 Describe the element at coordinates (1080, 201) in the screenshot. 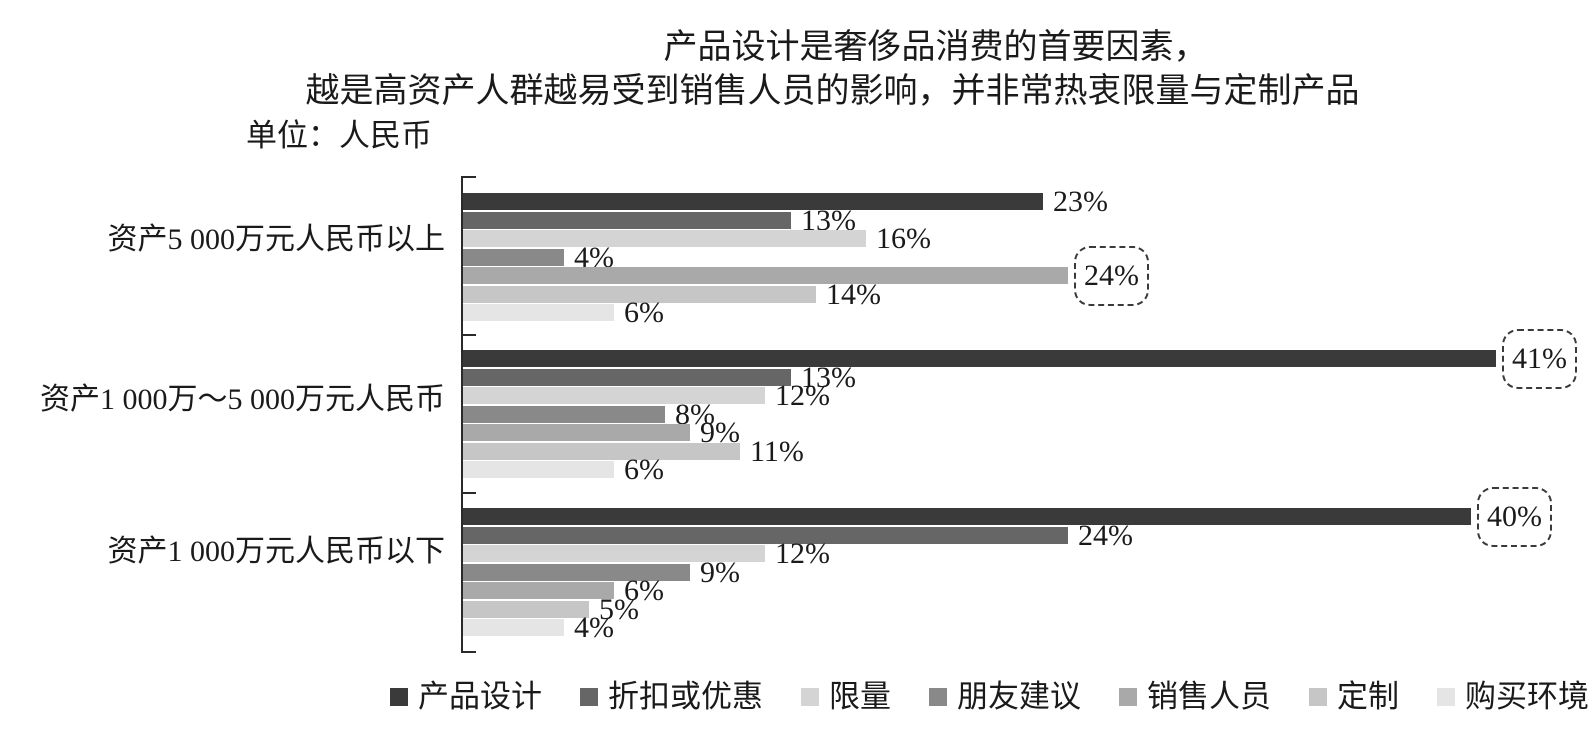

I see `bar-value-label: 23%` at that location.